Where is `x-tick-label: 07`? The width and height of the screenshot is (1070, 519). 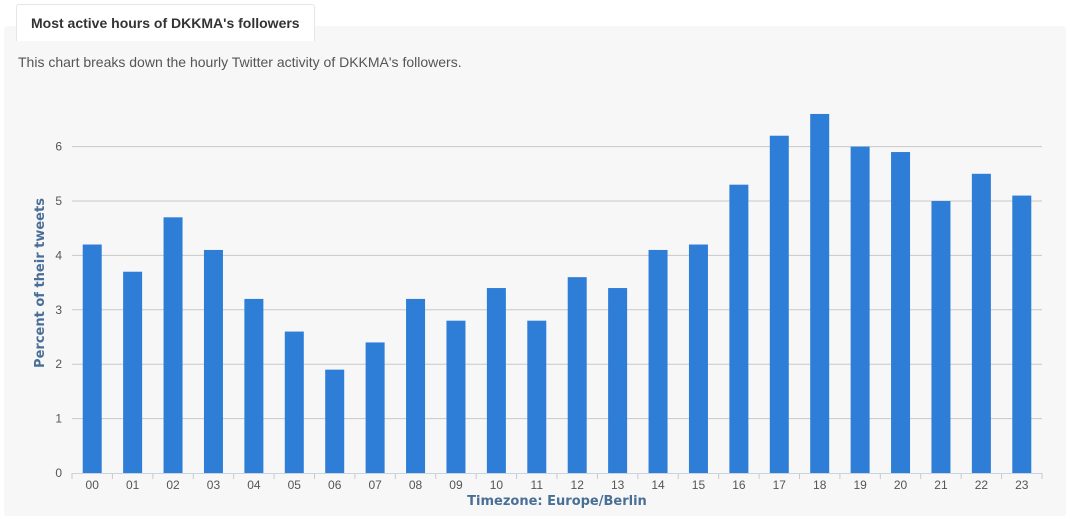 x-tick-label: 07 is located at coordinates (375, 485).